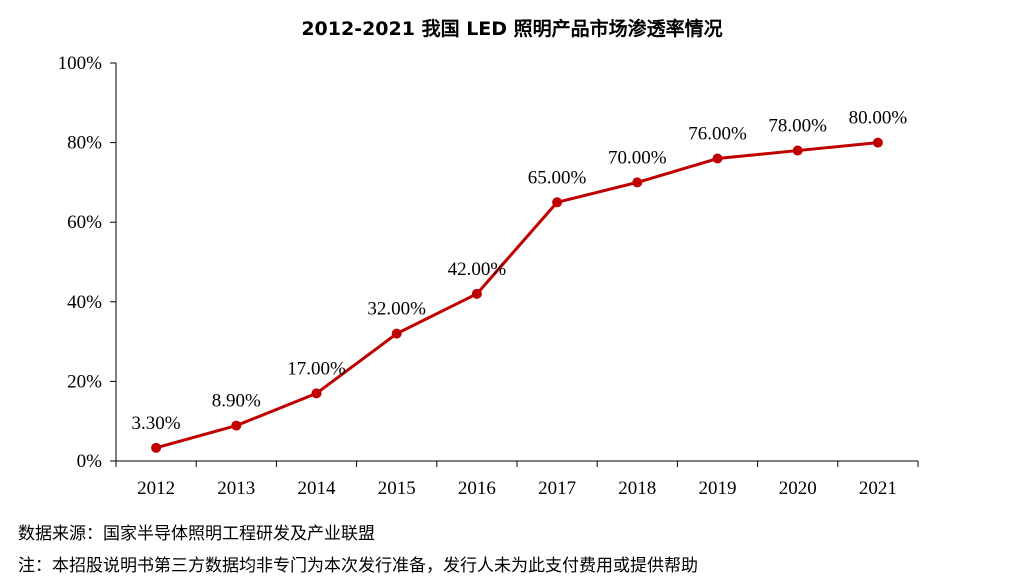 The width and height of the screenshot is (1024, 588). Describe the element at coordinates (84, 381) in the screenshot. I see `y-tick-label: 20%` at that location.